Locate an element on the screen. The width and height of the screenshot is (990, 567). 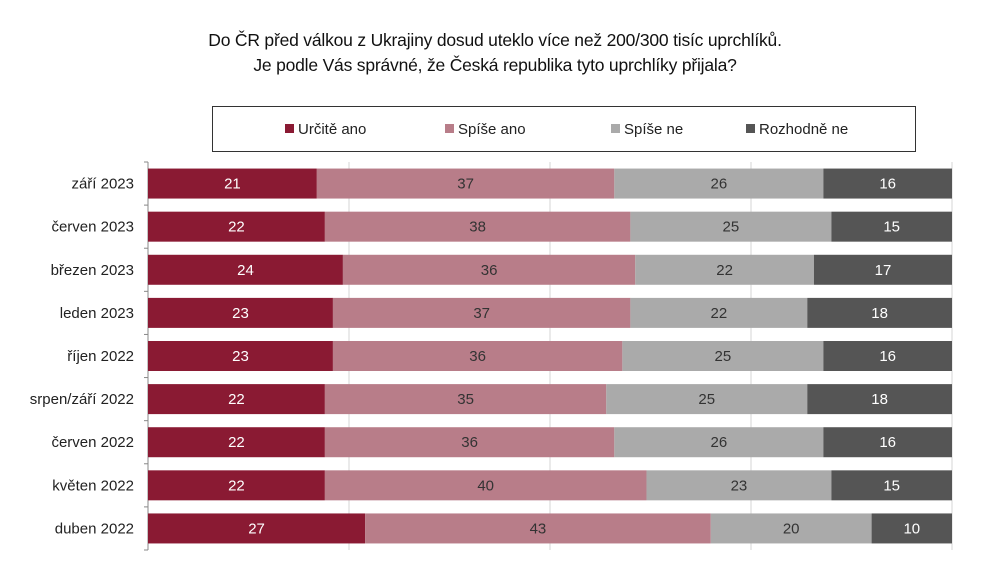
bar-value-label: 17 is located at coordinates (883, 270).